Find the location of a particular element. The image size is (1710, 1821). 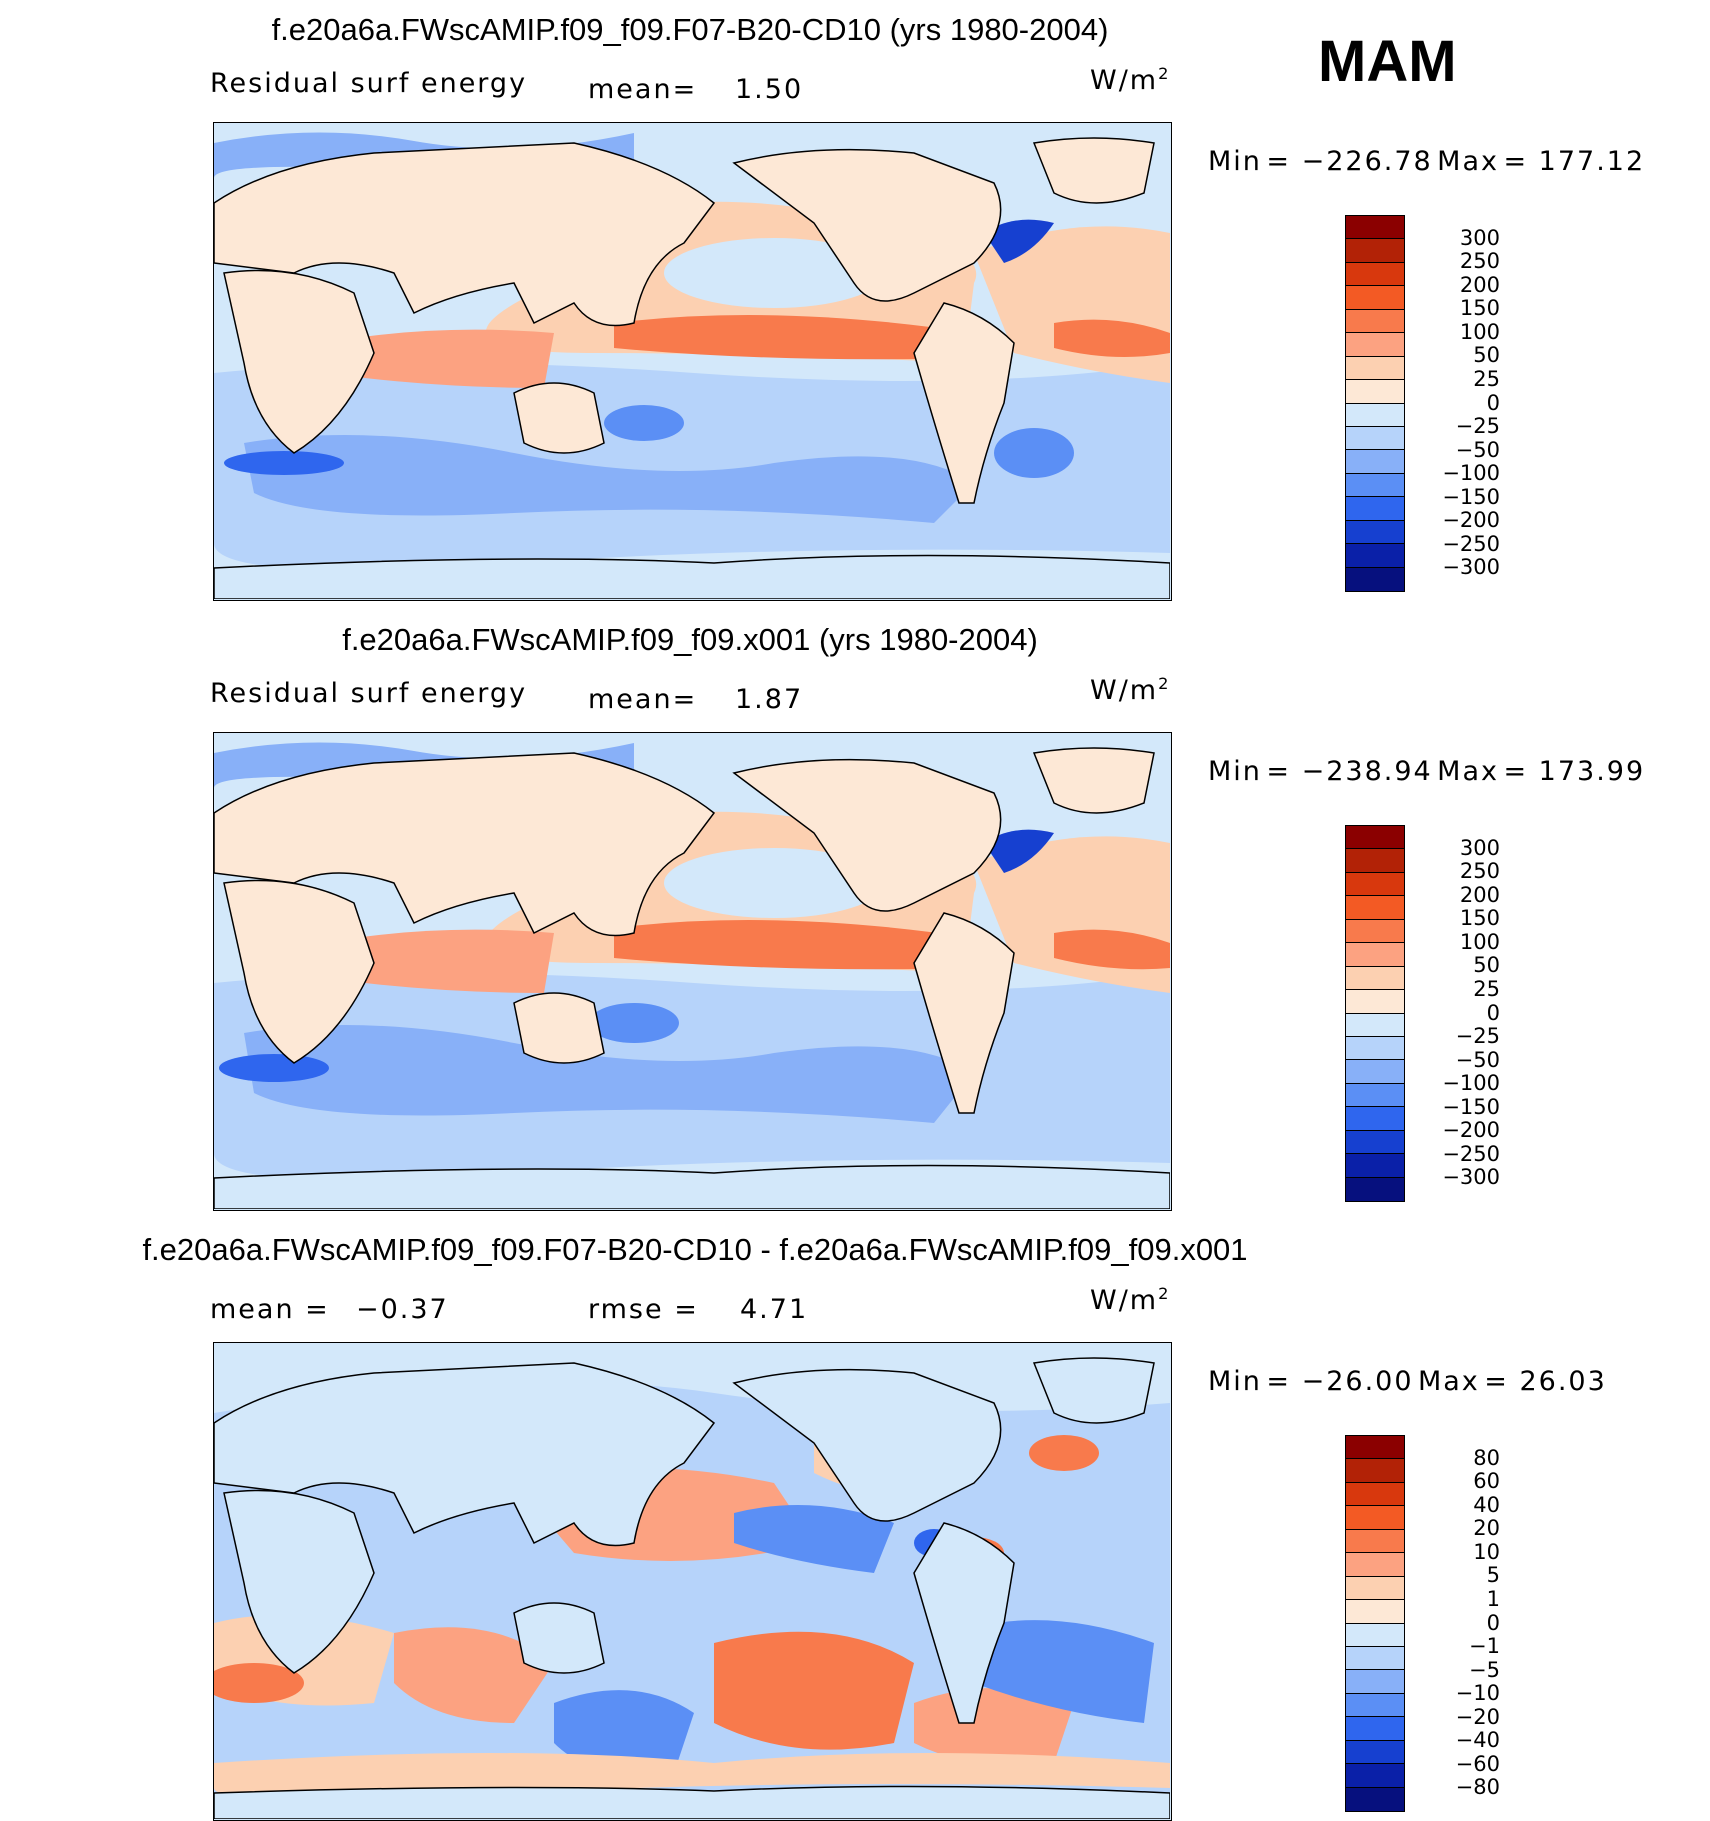

colorbar-tick-label: 40 is located at coordinates (1486, 1504).